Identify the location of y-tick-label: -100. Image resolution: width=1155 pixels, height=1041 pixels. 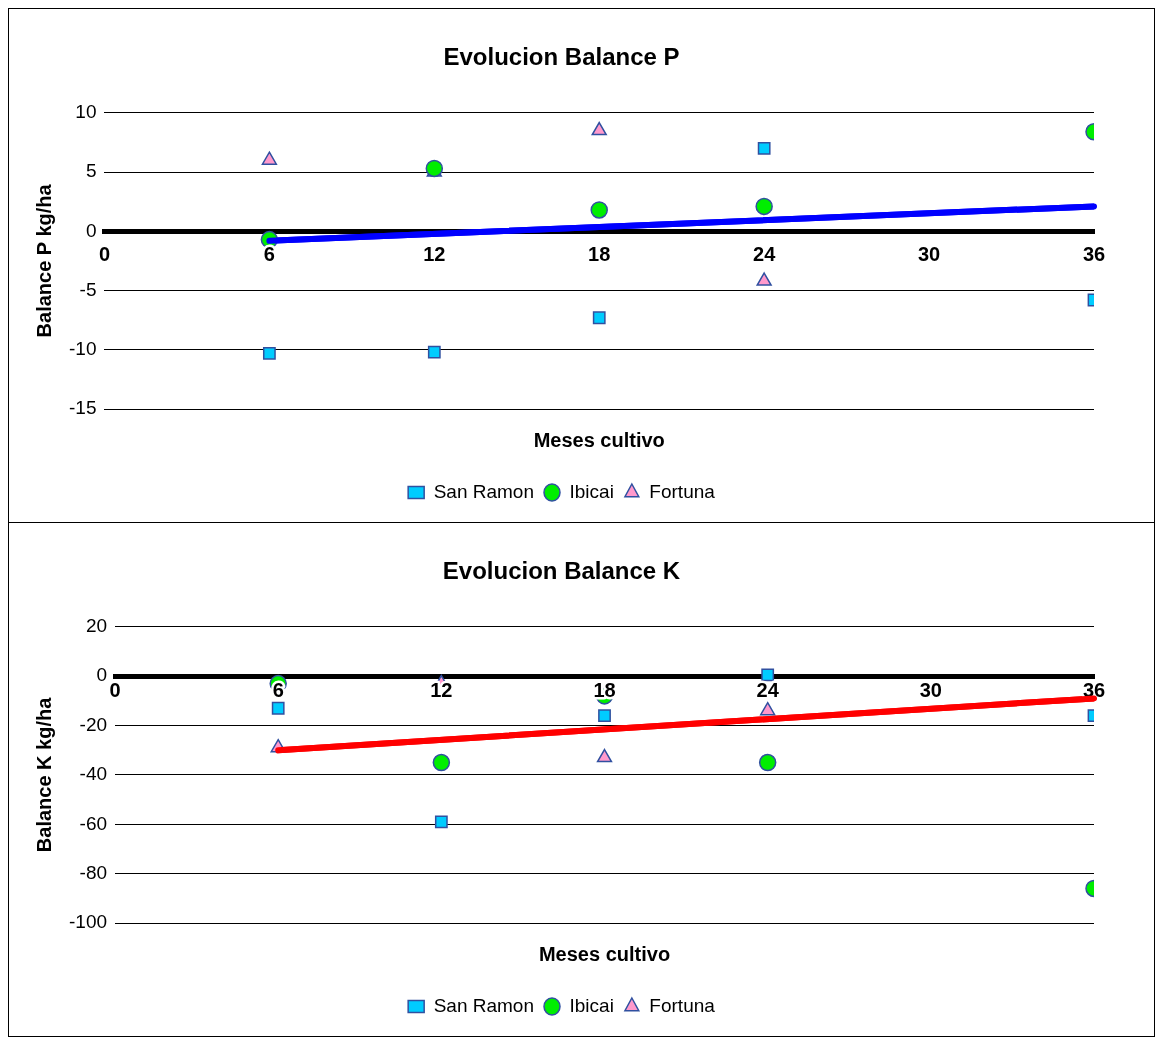
(88, 922).